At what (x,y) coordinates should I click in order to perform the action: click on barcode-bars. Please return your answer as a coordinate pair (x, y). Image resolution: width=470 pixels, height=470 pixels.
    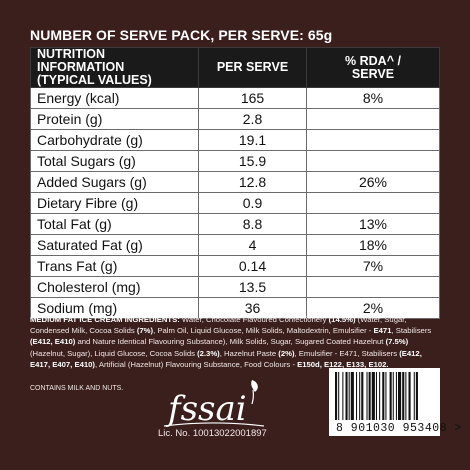
    Looking at the image, I should click on (376, 396).